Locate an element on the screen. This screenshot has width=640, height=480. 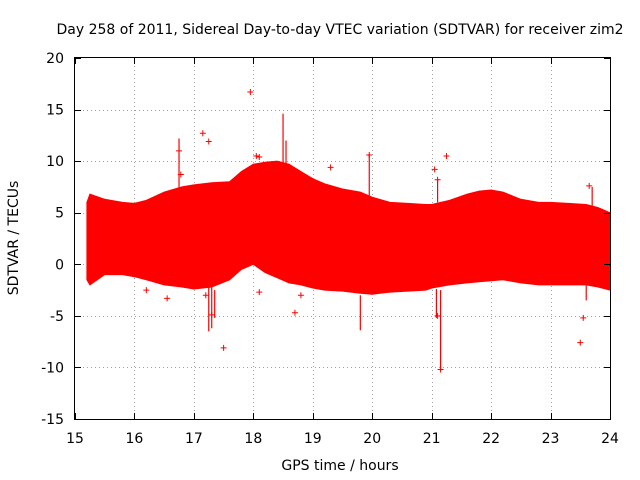
y-tick-label: 20 is located at coordinates (55, 59).